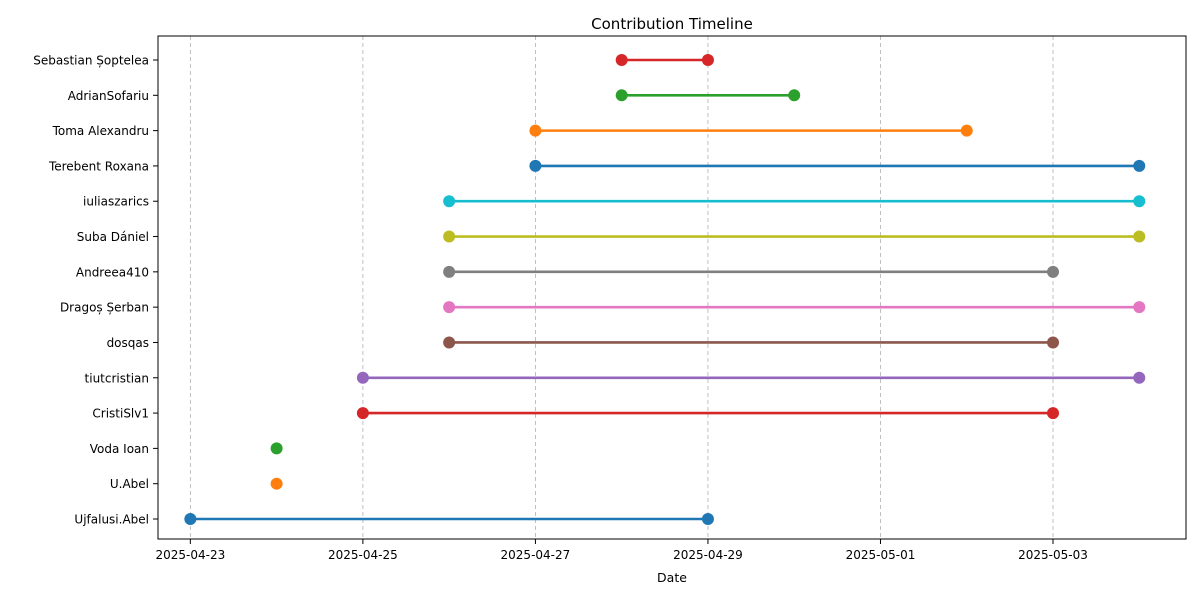 Image resolution: width=1200 pixels, height=600 pixels. What do you see at coordinates (129, 484) in the screenshot?
I see `y-tick-label: U.Abel` at bounding box center [129, 484].